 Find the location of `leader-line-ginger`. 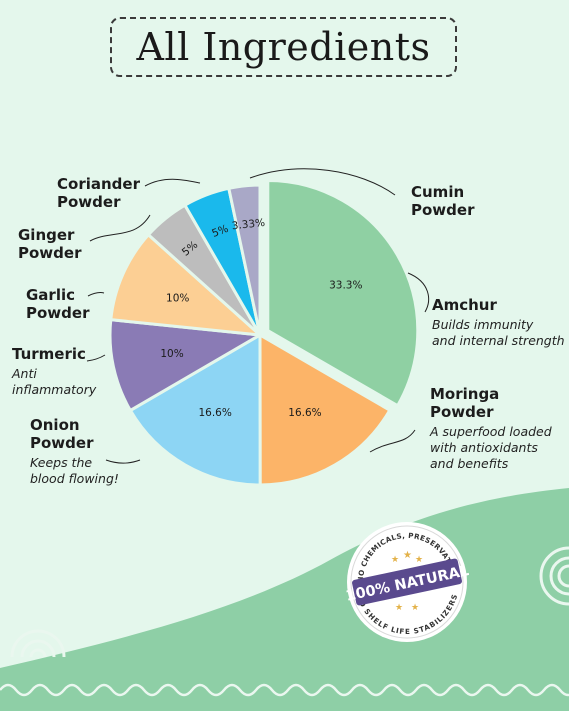

leader-line-ginger is located at coordinates (120, 228).